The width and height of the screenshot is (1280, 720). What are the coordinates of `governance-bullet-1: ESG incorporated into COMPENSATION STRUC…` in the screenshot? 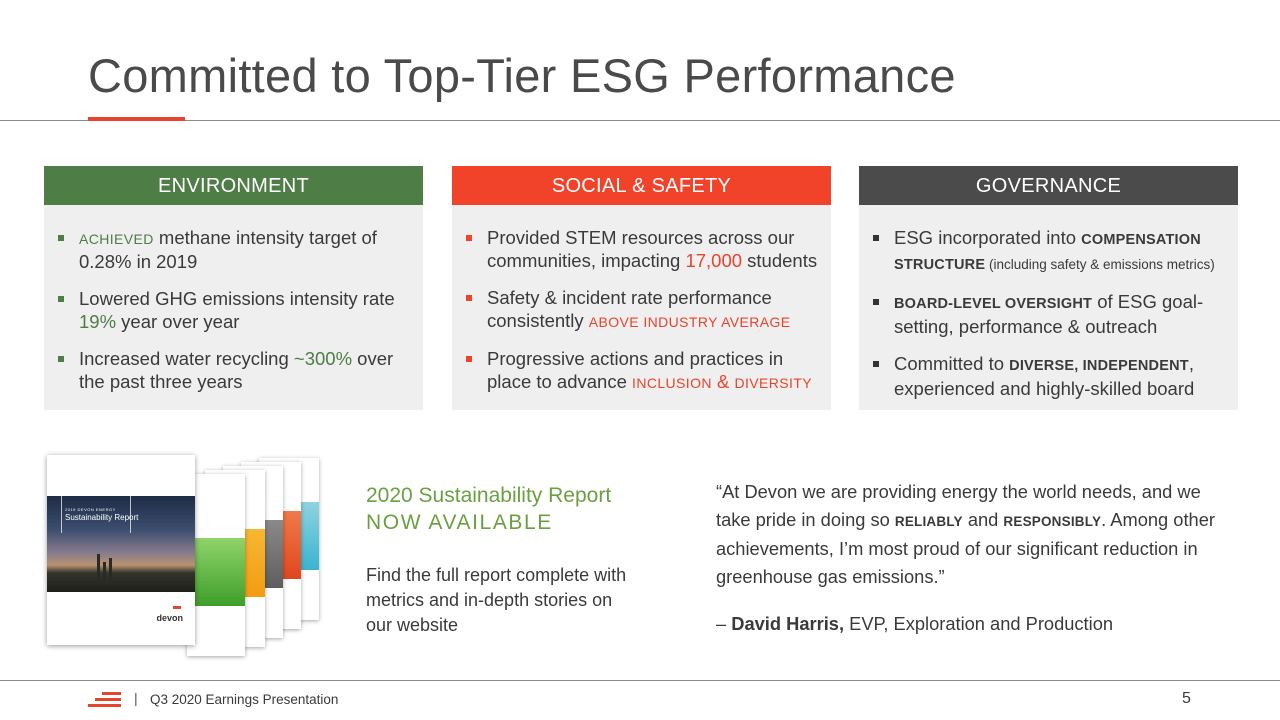 It's located at (1049, 251).